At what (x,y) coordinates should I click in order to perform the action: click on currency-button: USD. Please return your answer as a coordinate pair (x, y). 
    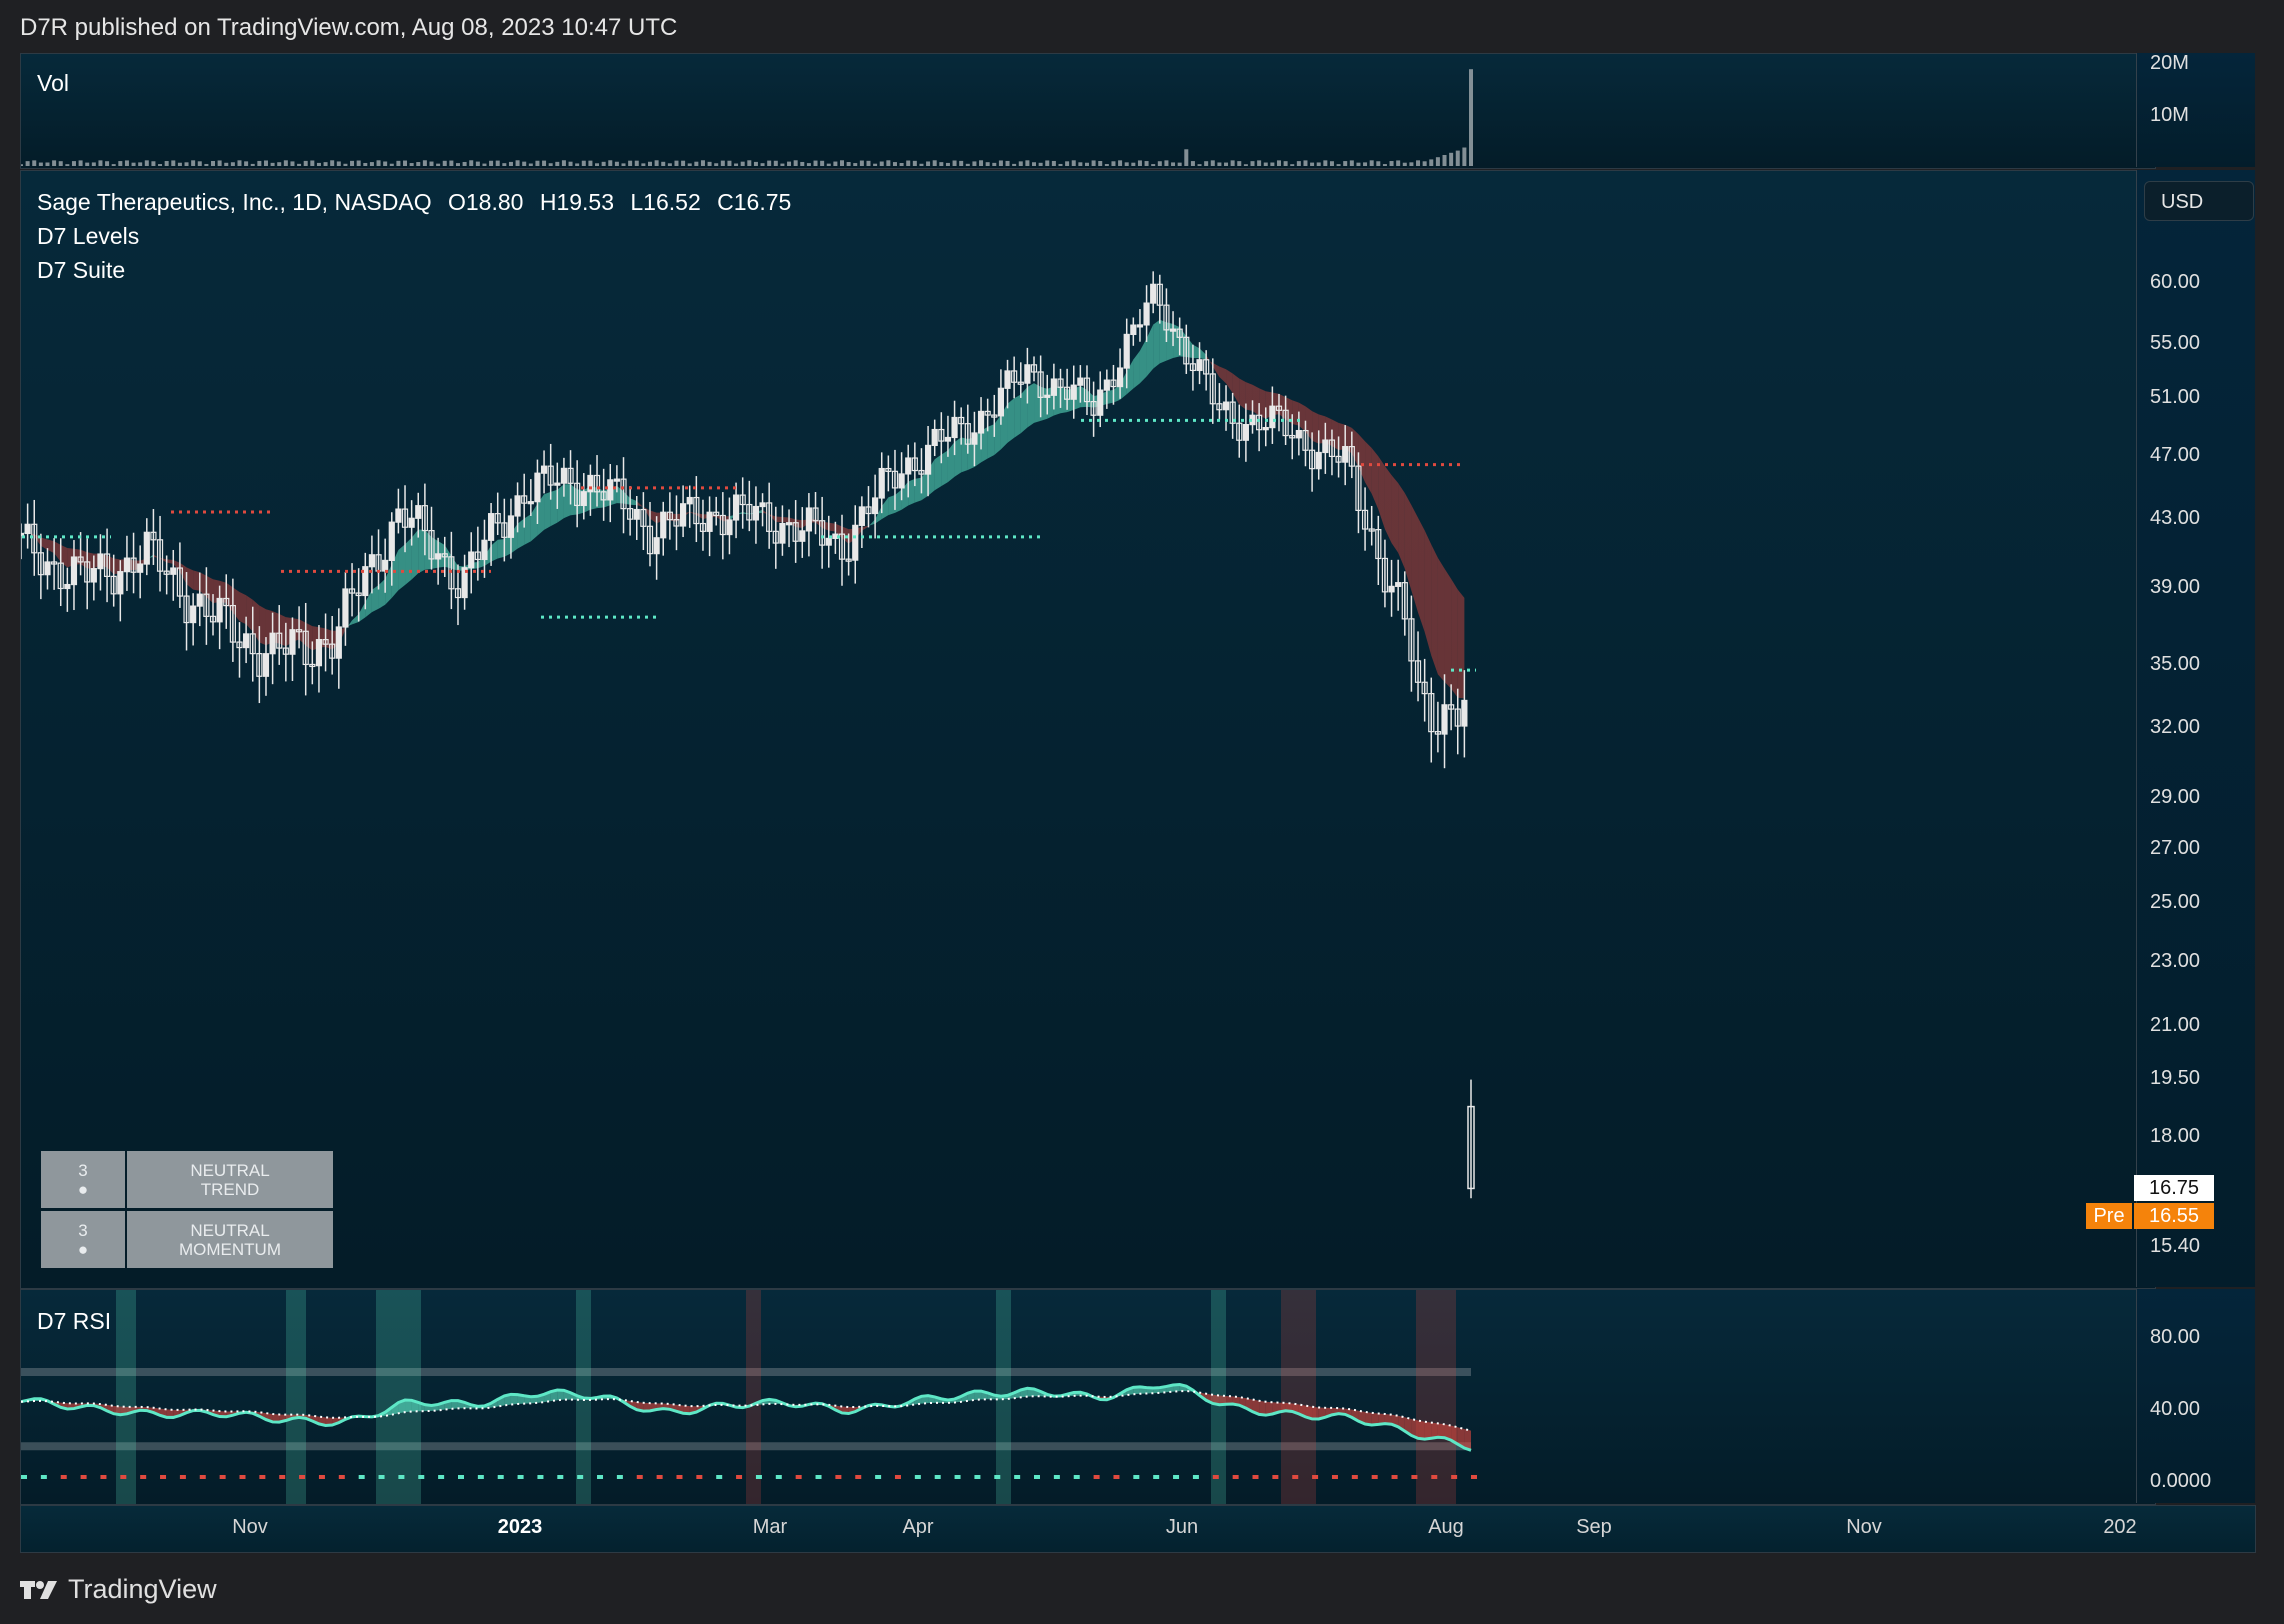
    Looking at the image, I should click on (2199, 201).